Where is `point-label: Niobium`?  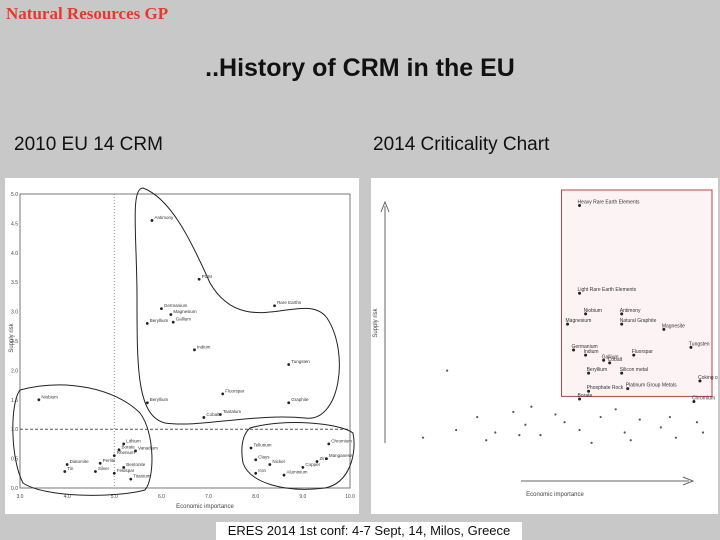 point-label: Niobium is located at coordinates (49, 396).